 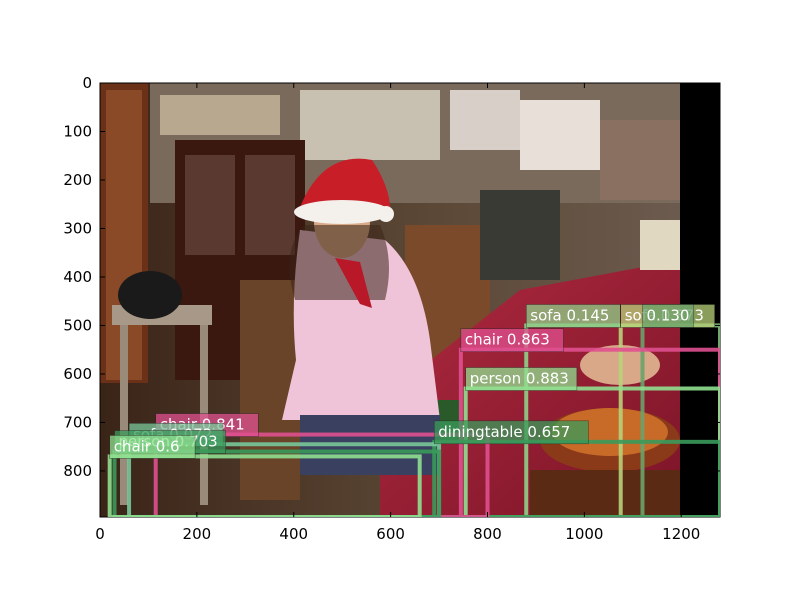 I want to click on y-tick-label: 800, so click(x=77, y=471).